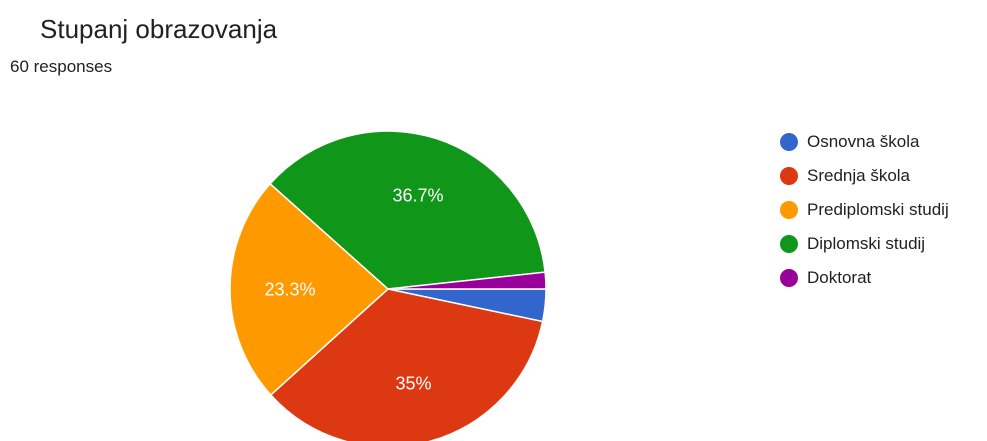 Image resolution: width=987 pixels, height=441 pixels. Describe the element at coordinates (467, 280) in the screenshot. I see `pie-slice-doktorat` at that location.